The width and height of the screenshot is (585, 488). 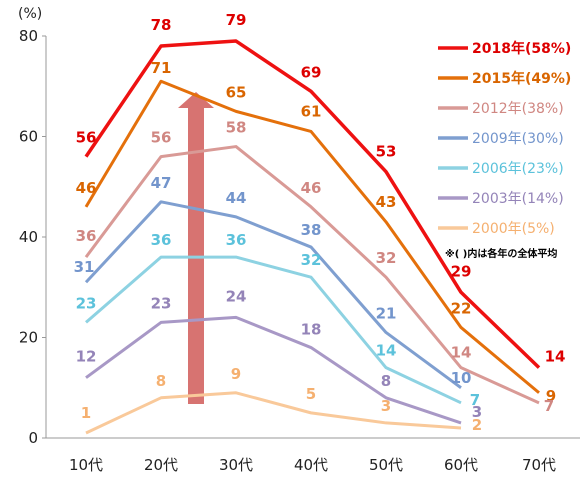 I want to click on x-tick-label: 20代, so click(x=161, y=465).